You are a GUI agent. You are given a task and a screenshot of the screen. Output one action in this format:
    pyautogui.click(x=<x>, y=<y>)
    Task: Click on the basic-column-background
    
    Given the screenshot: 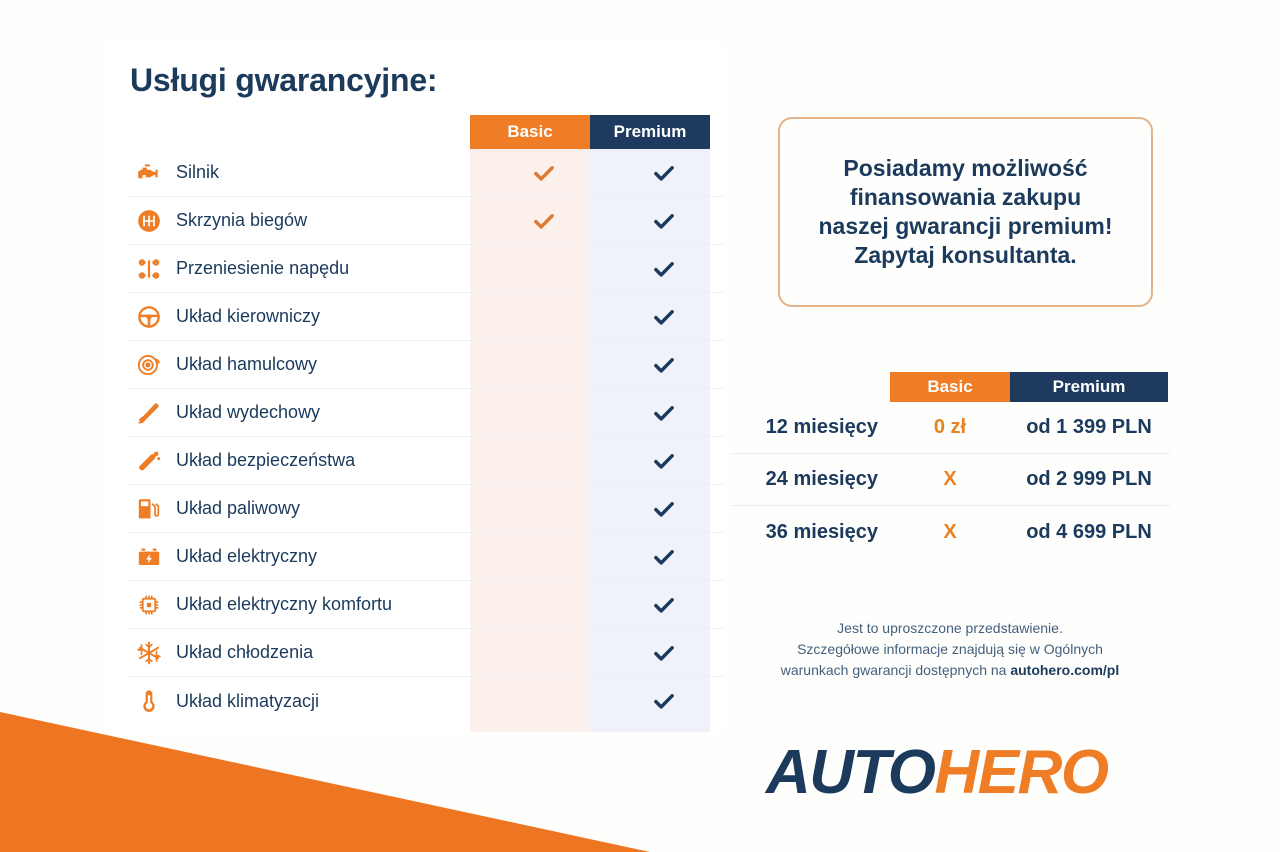 What is the action you would take?
    pyautogui.click(x=530, y=424)
    